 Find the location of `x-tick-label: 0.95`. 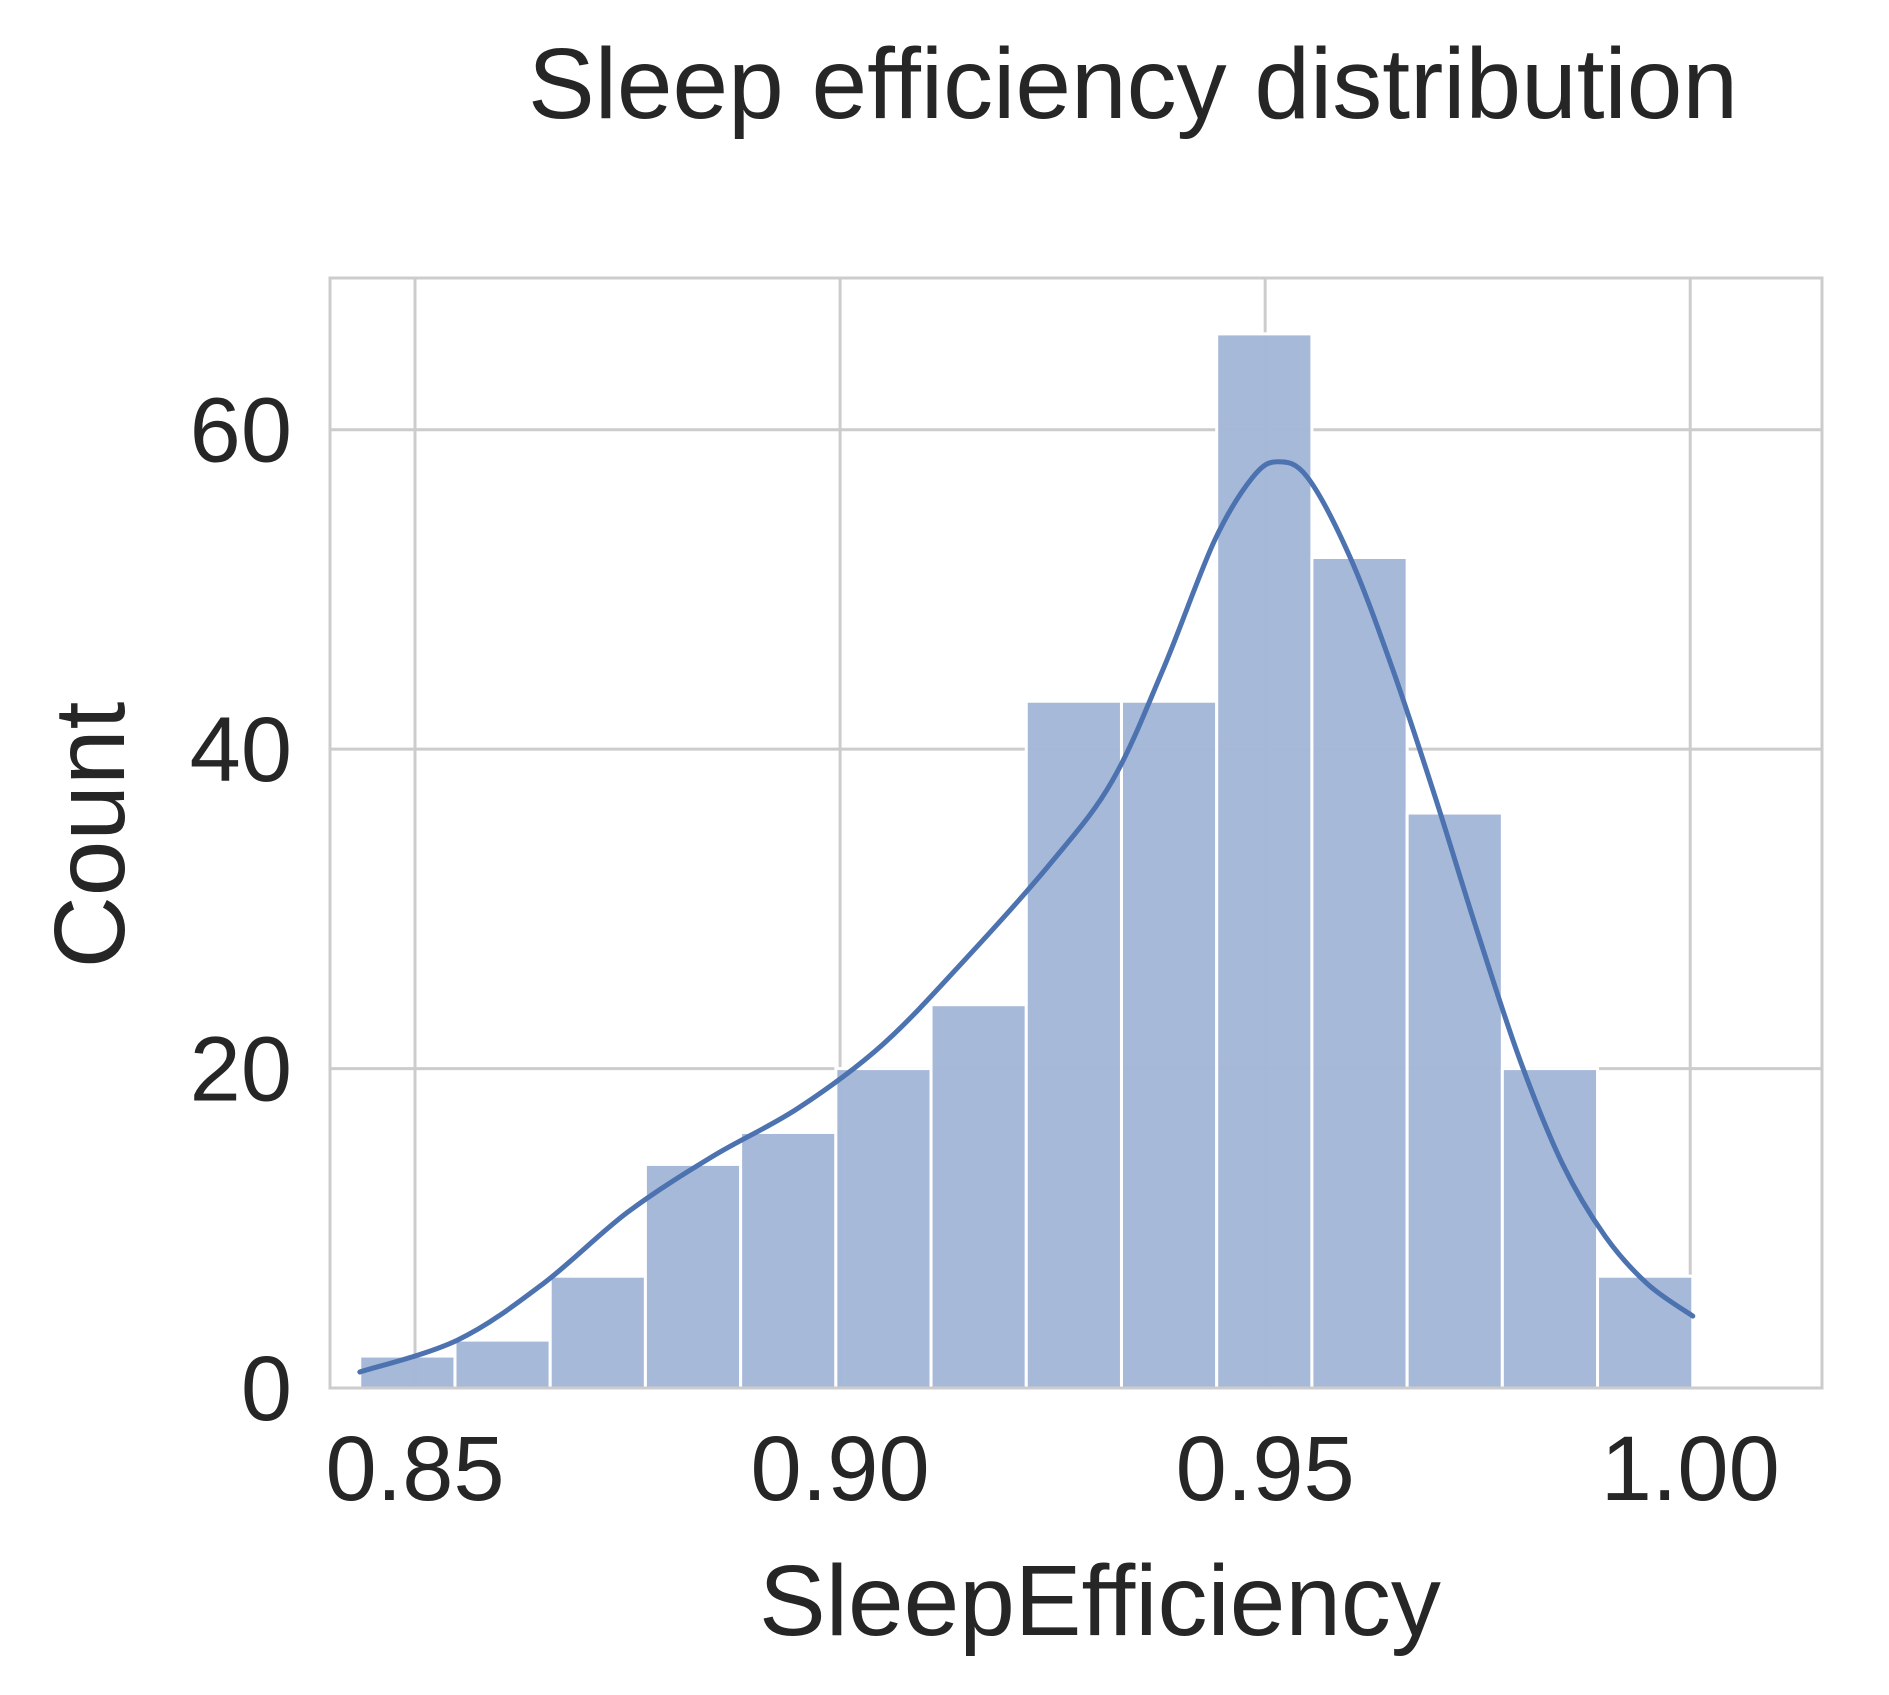

x-tick-label: 0.95 is located at coordinates (1265, 1469).